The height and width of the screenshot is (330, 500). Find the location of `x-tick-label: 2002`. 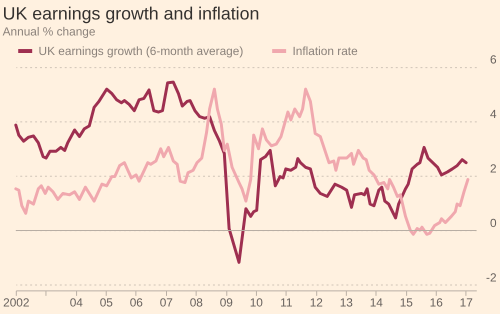

x-tick-label: 2002 is located at coordinates (16, 303).